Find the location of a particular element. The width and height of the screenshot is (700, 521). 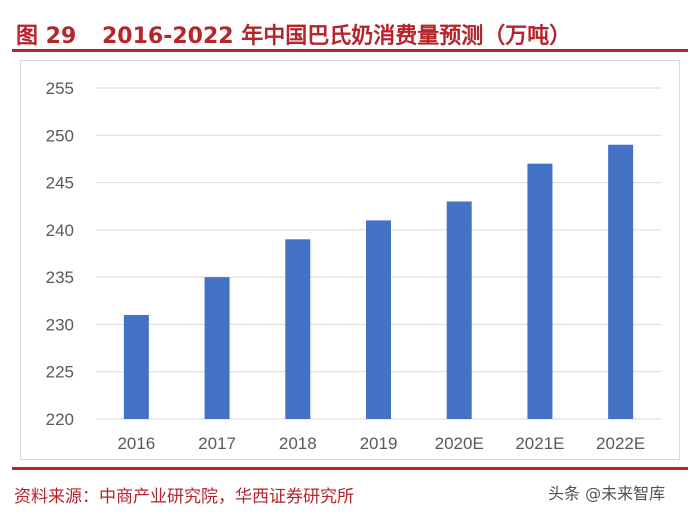

x-tick-label: 2019 is located at coordinates (379, 443).